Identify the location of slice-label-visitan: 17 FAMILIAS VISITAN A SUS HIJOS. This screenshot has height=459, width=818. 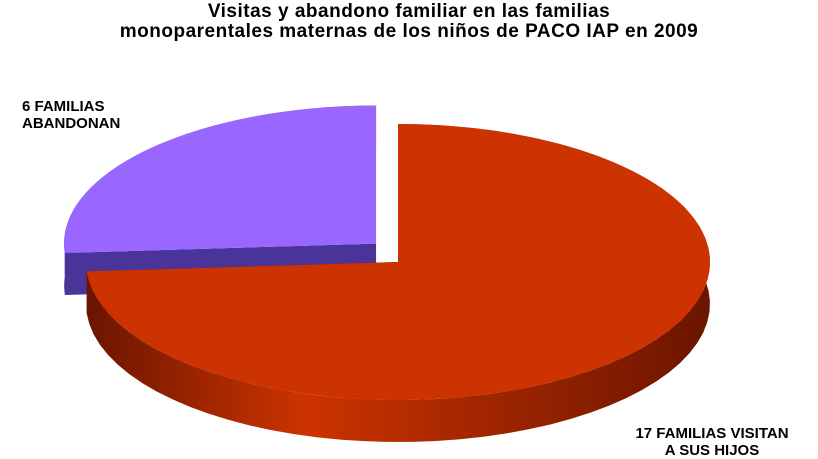
(712, 442).